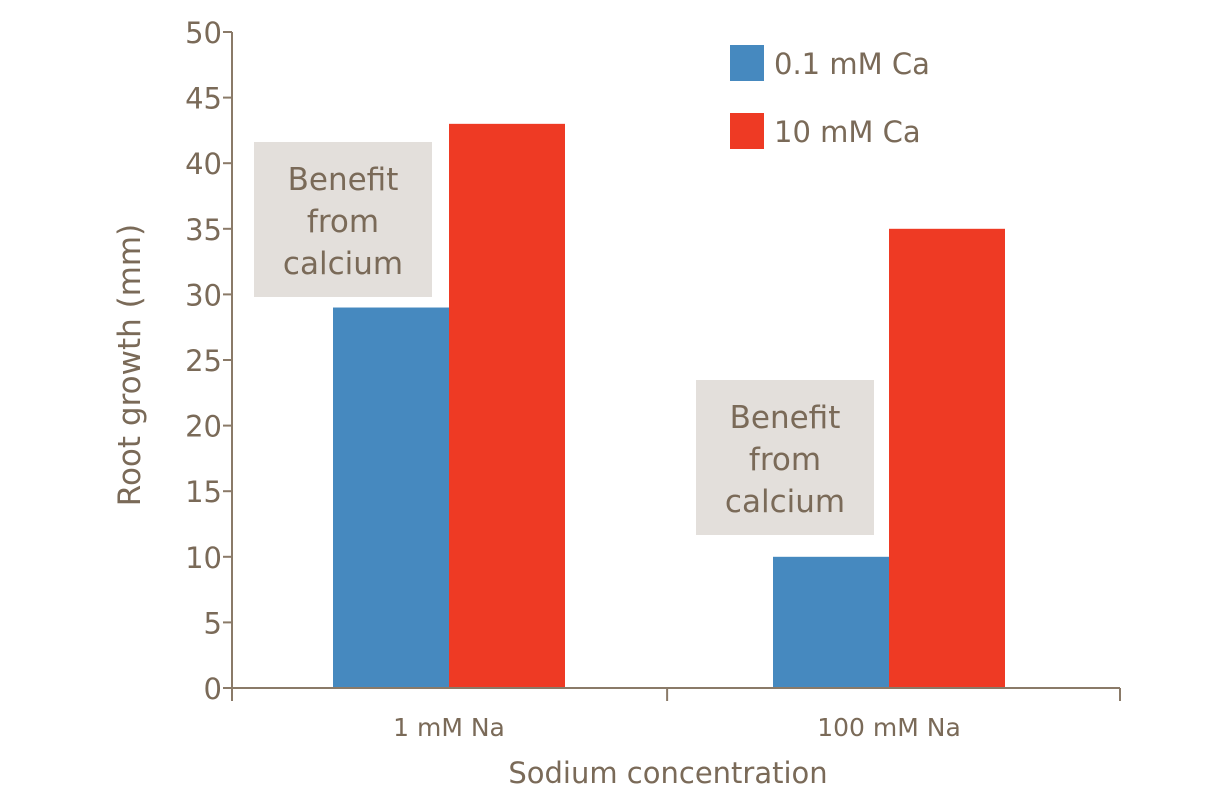 The image size is (1229, 810). Describe the element at coordinates (203, 295) in the screenshot. I see `y-tick-label: 30` at that location.